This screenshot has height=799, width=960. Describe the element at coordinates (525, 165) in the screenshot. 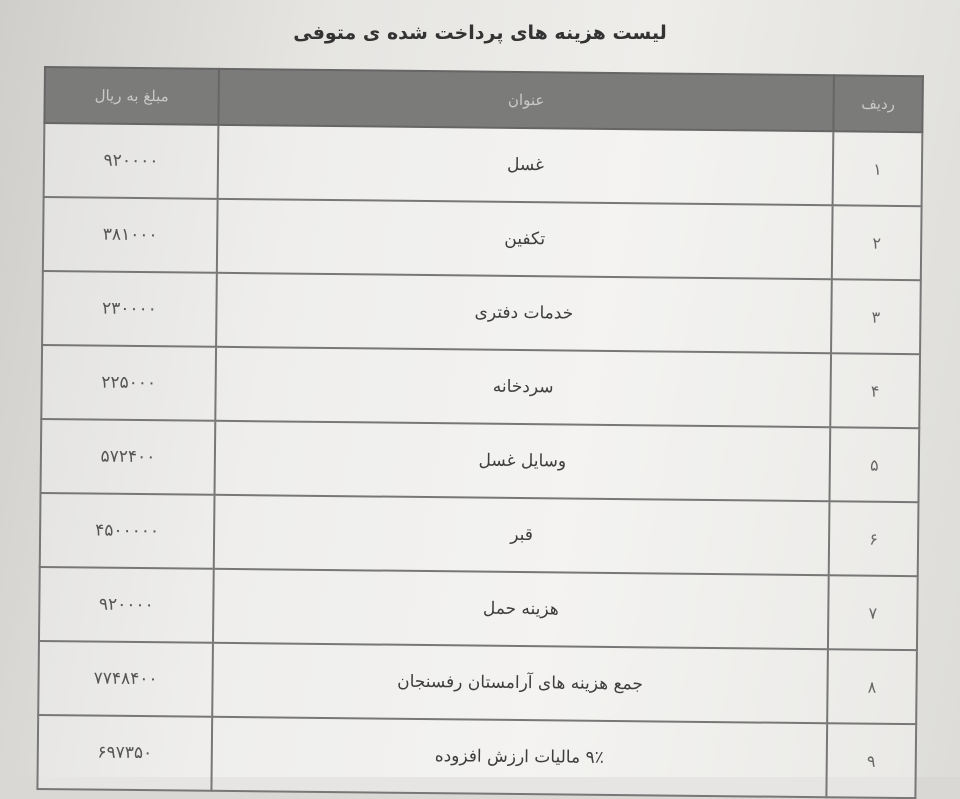

I see `row-subject: غسل` at that location.